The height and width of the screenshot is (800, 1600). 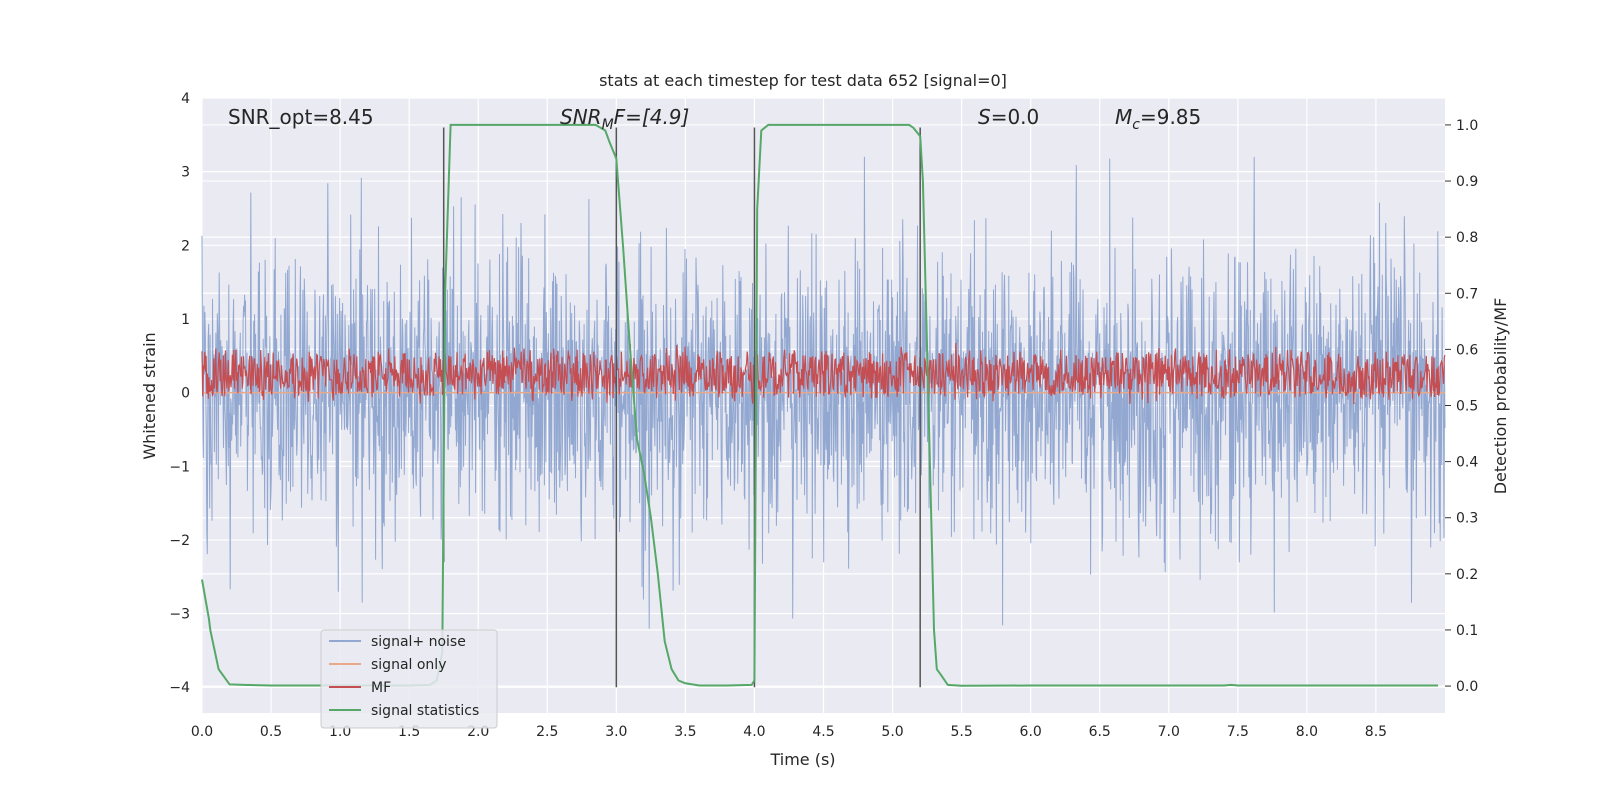 I want to click on y-right-tick-label: 0.4, so click(x=1467, y=463).